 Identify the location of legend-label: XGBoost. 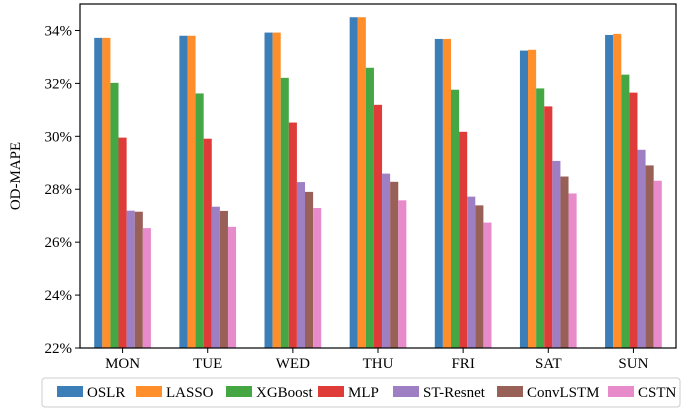
(285, 393).